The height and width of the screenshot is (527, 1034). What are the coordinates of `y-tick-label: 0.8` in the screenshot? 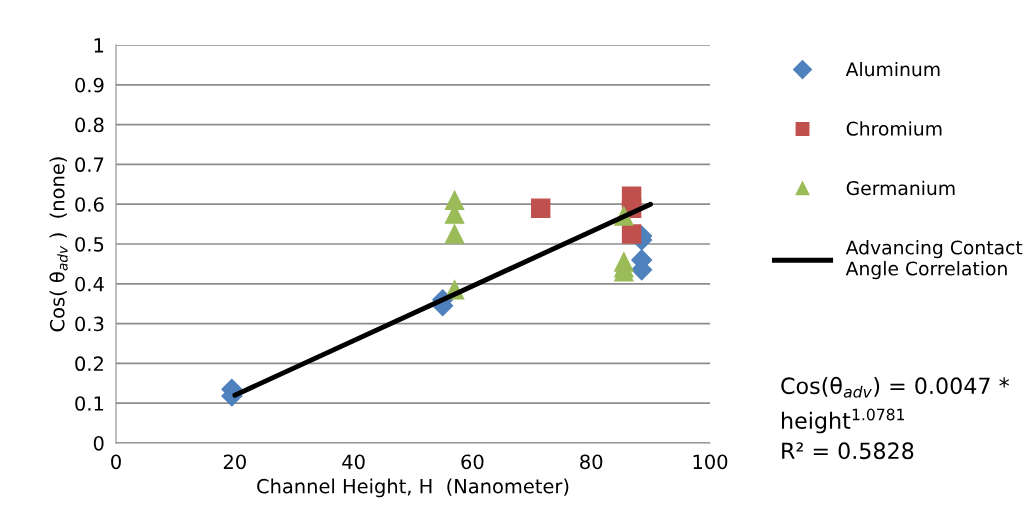 It's located at (89, 125).